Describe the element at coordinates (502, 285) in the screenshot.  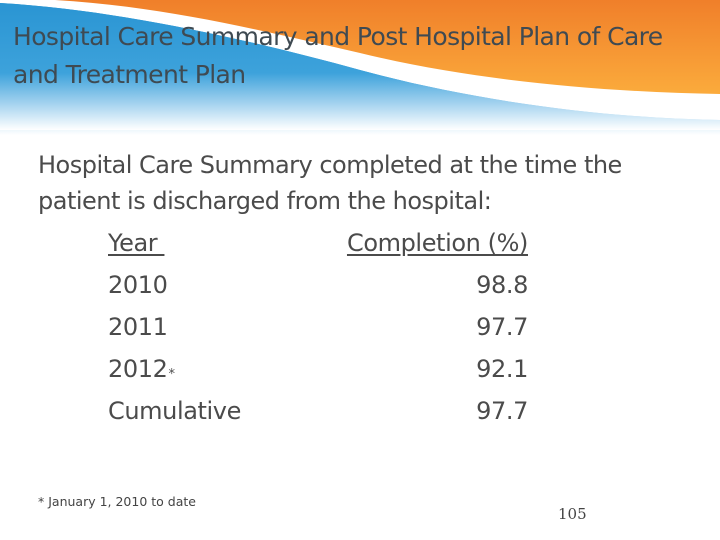
I see `completion-cell: 98.8` at that location.